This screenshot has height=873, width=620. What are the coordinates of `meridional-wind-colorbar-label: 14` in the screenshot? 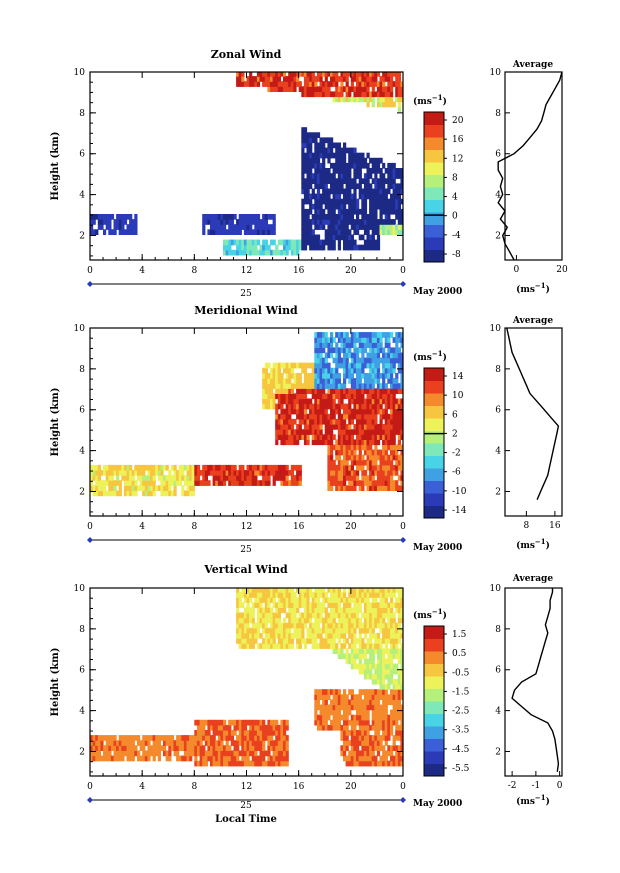 It's located at (458, 377).